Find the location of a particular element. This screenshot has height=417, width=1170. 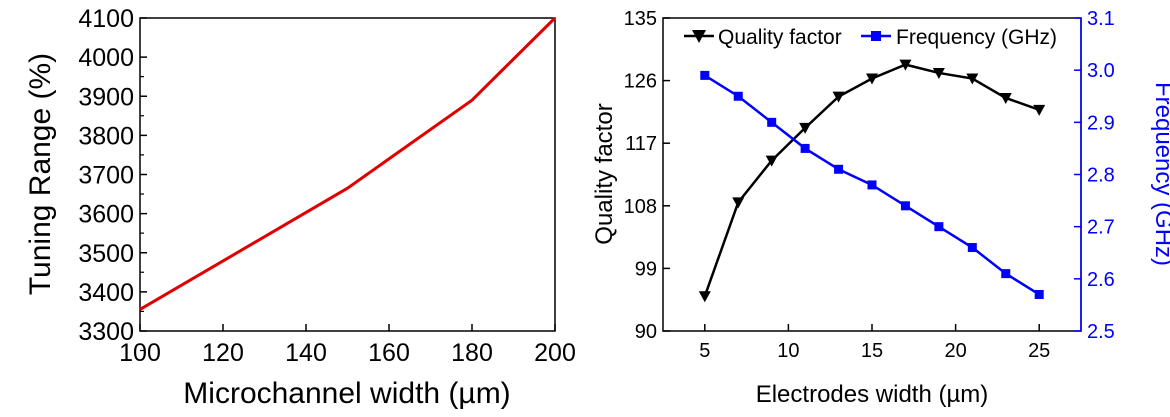

x-axis-ticks: 100 120 140 160 180 200 is located at coordinates (347, 345).